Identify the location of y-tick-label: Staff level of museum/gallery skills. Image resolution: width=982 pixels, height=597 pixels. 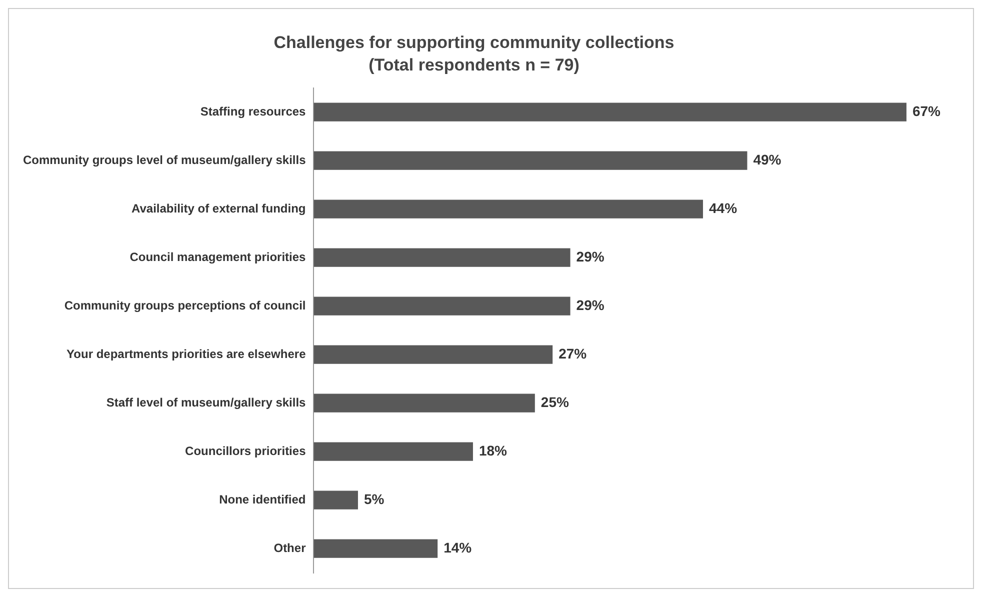
(206, 402).